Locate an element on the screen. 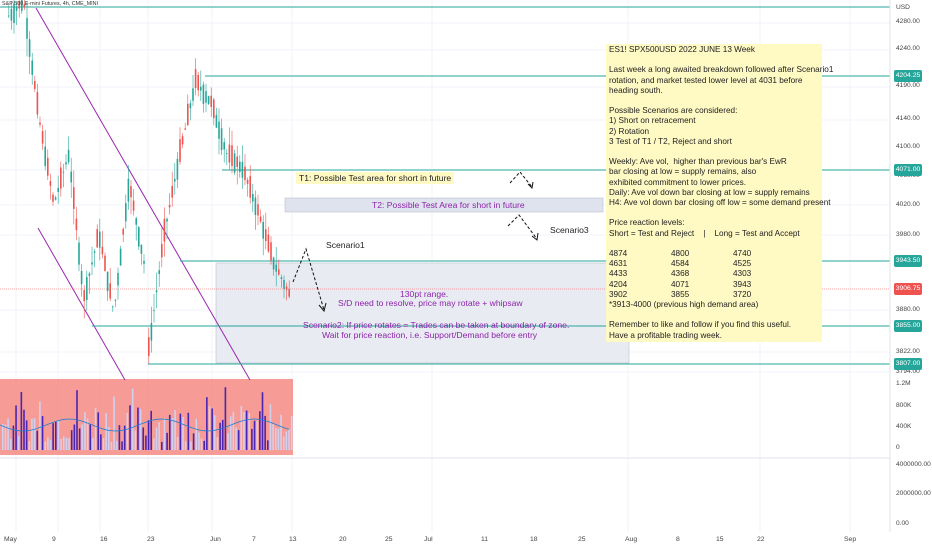  price-tick-2: 4190.00 is located at coordinates (908, 85).